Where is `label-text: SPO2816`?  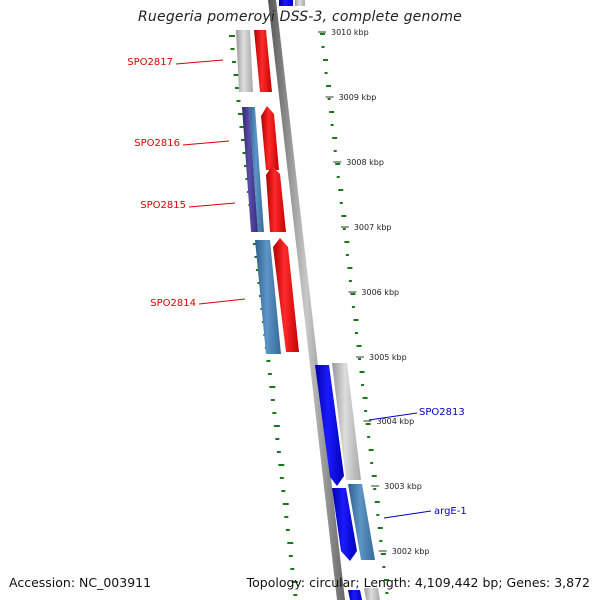
label-text: SPO2816 is located at coordinates (157, 143).